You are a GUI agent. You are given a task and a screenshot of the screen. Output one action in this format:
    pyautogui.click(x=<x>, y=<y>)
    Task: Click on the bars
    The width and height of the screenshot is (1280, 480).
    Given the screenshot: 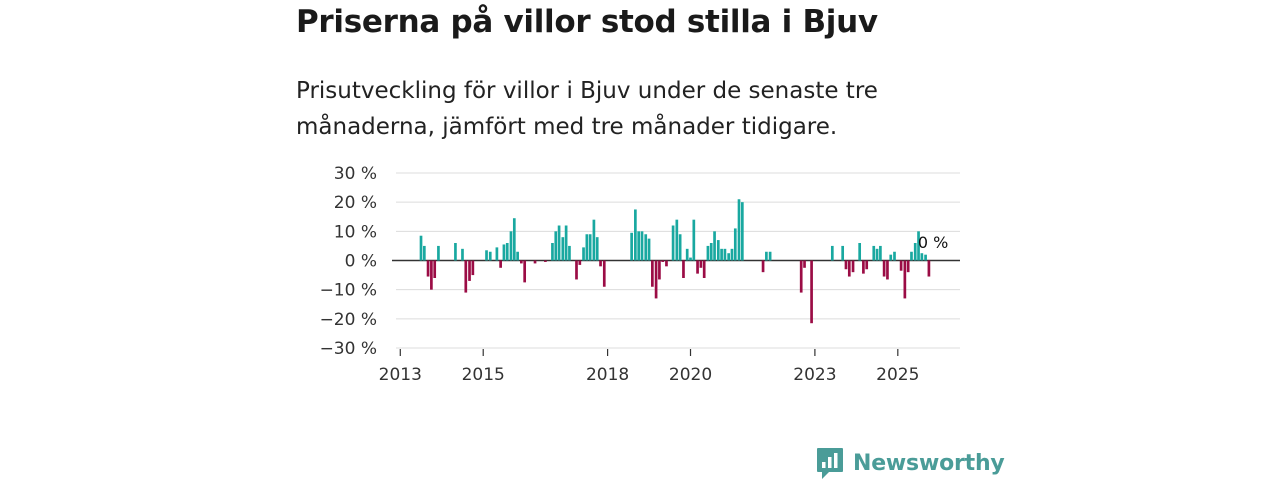 What is the action you would take?
    pyautogui.click(x=675, y=261)
    